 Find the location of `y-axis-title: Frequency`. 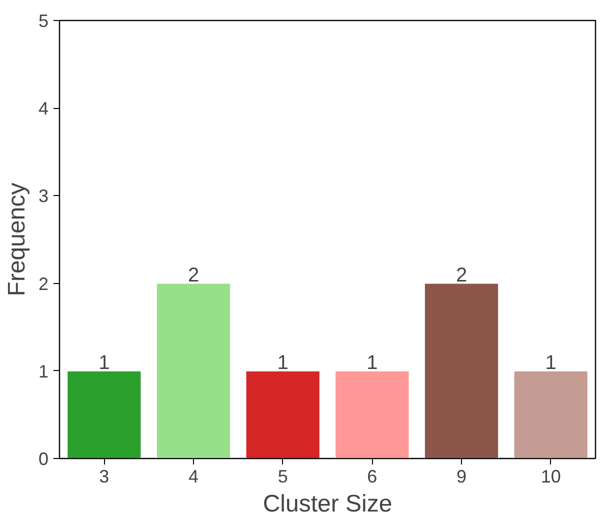

y-axis-title: Frequency is located at coordinates (16, 239).